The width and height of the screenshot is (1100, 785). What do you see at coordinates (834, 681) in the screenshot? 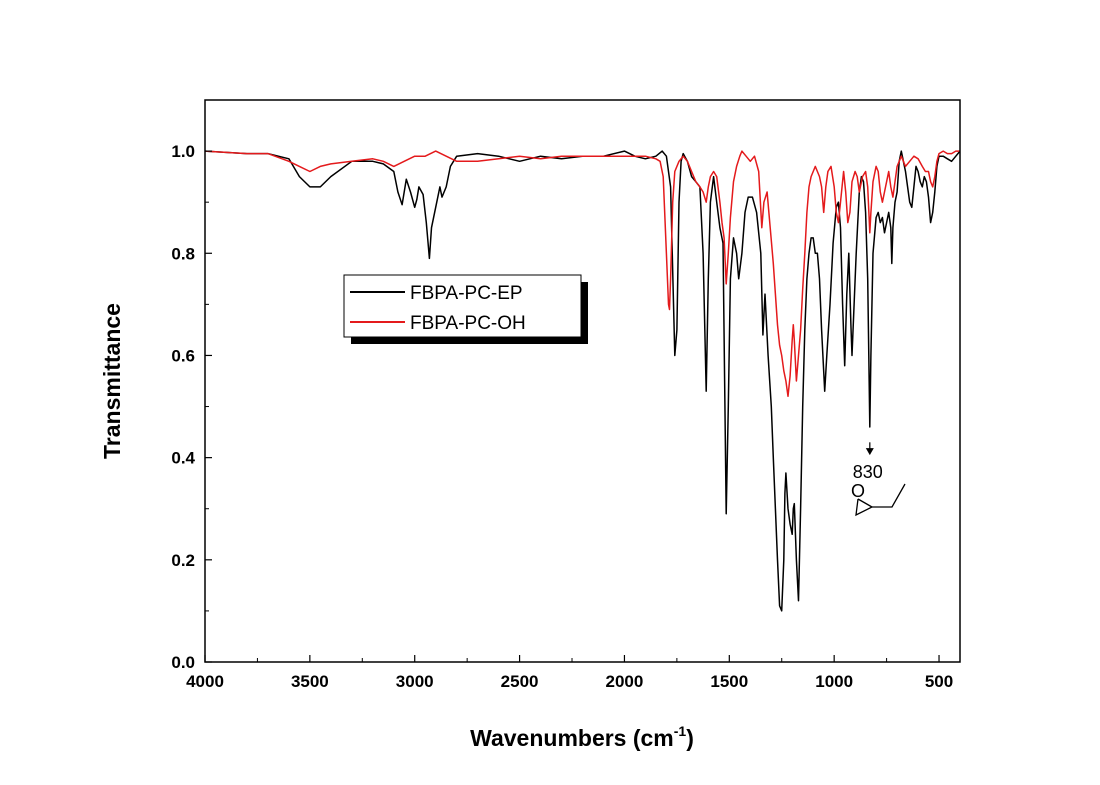
I see `x-tick-label: 1000` at bounding box center [834, 681].